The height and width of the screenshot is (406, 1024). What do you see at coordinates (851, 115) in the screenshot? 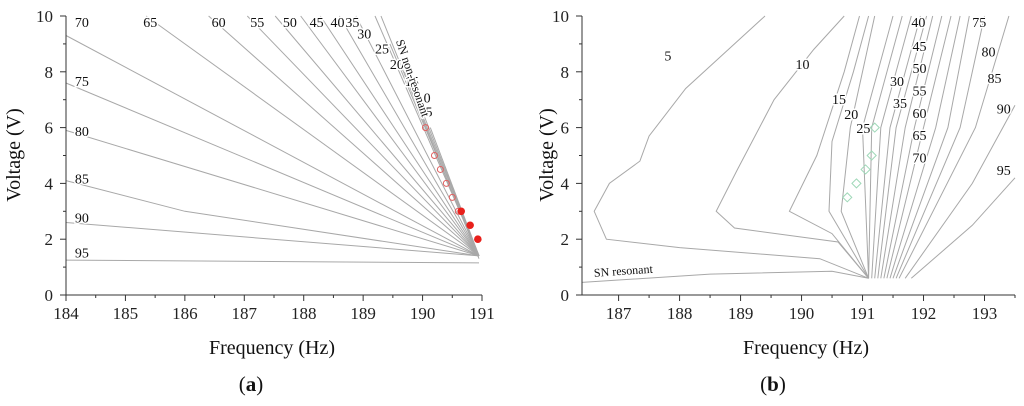
I see `pb-contour-label-20: 20` at bounding box center [851, 115].